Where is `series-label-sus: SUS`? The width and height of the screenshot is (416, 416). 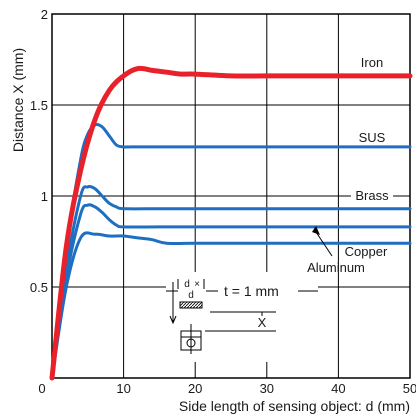
series-label-sus: SUS is located at coordinates (372, 137).